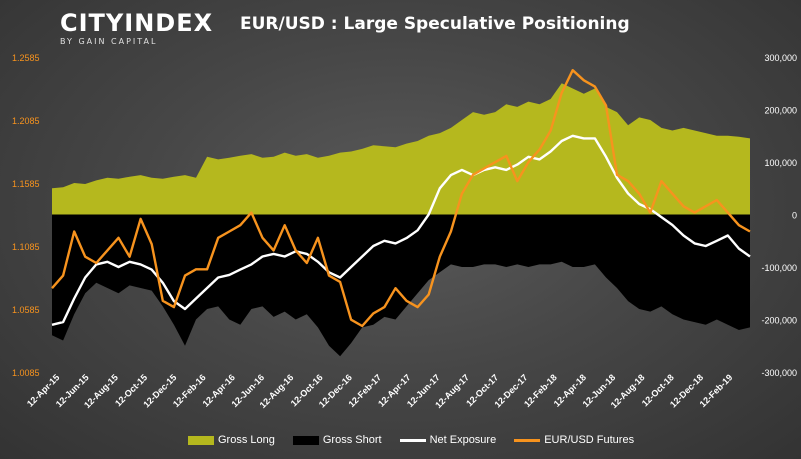 This screenshot has height=459, width=801. What do you see at coordinates (109, 41) in the screenshot?
I see `logo-tagline: BY GAIN CAPITAL` at bounding box center [109, 41].